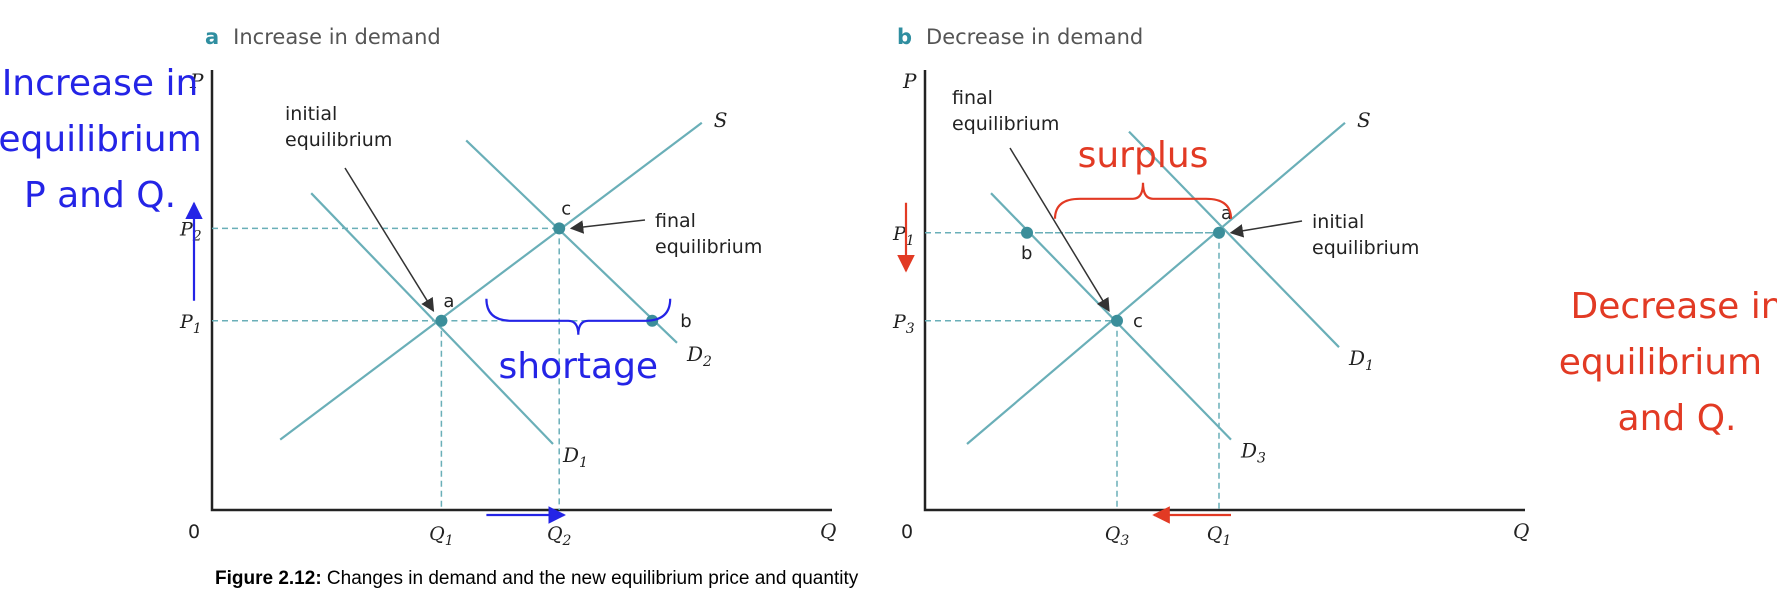 Image resolution: width=1777 pixels, height=598 pixels. Describe the element at coordinates (579, 366) in the screenshot. I see `gap-label: shortage` at that location.